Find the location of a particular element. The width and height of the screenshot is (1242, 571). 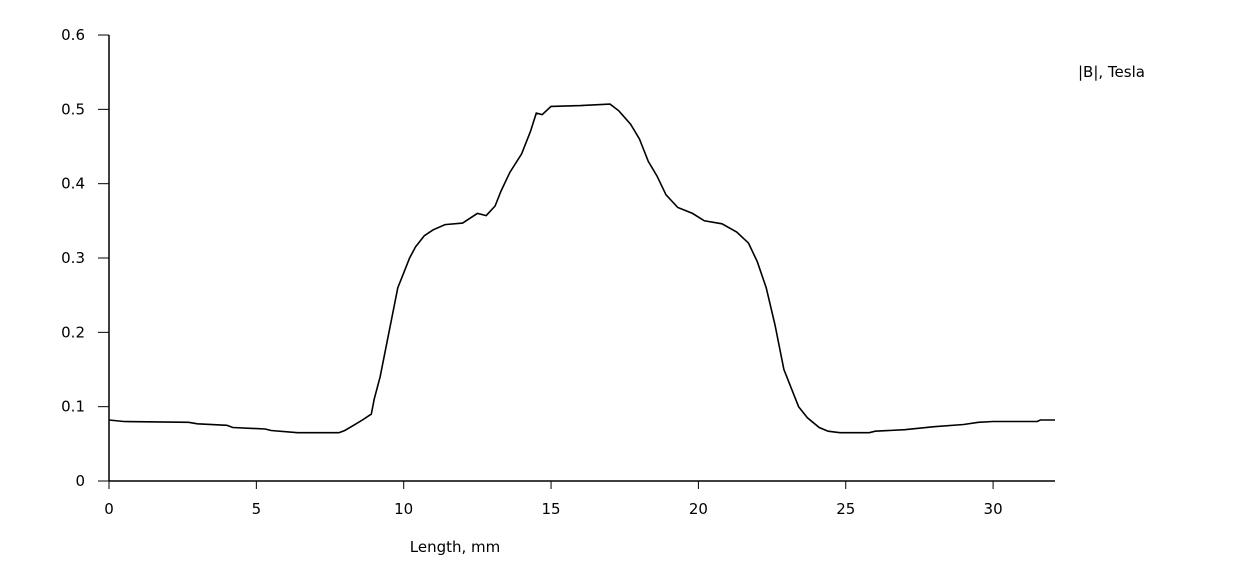

y-tick-label: 0.4 is located at coordinates (73, 184).